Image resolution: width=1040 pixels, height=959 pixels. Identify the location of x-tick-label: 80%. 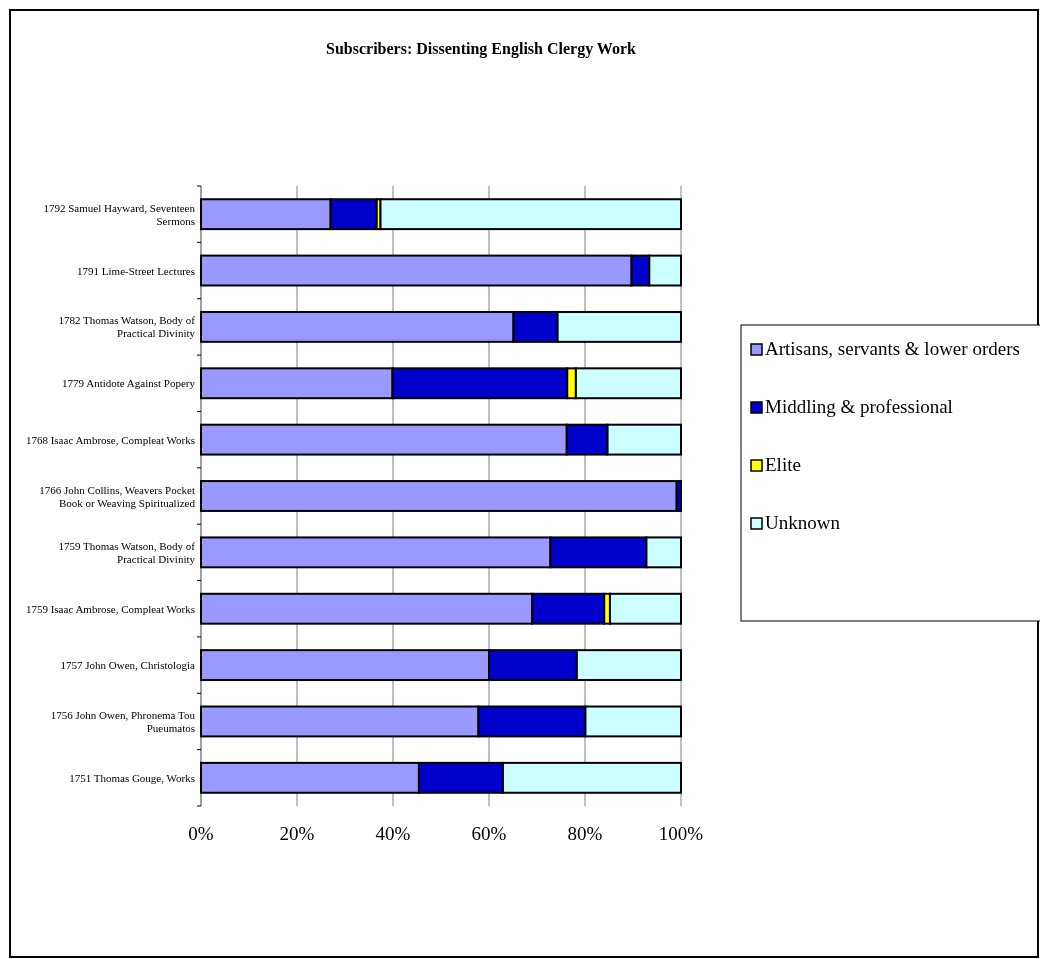
(585, 833).